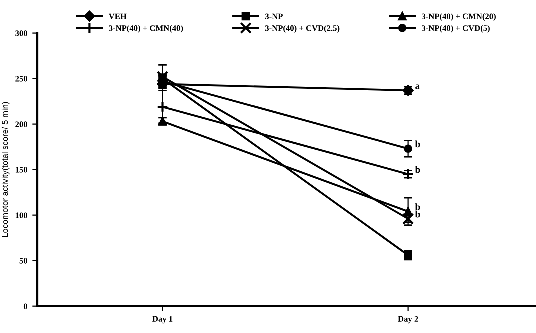 The height and width of the screenshot is (333, 536). What do you see at coordinates (162, 320) in the screenshot?
I see `x-tick-label: Day 1` at bounding box center [162, 320].